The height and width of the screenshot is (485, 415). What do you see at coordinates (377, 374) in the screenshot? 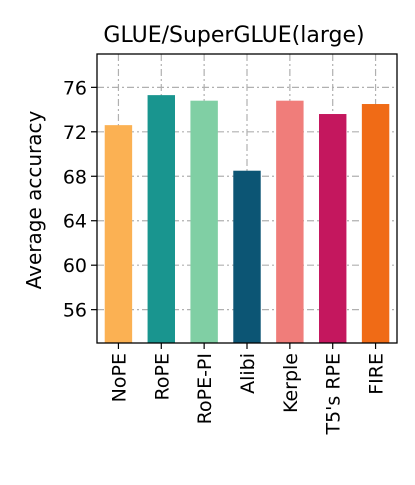
I see `x-tick-label: FIRE` at bounding box center [377, 374].